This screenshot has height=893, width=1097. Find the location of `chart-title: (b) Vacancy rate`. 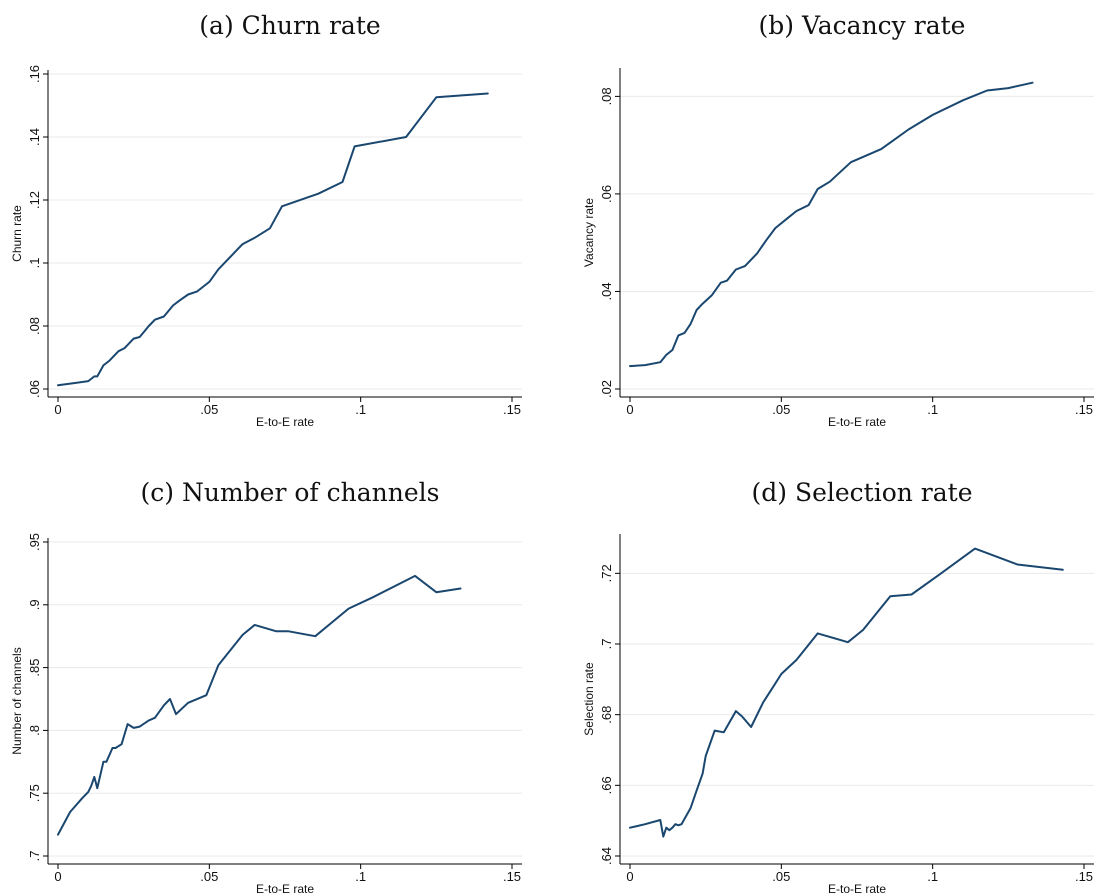

chart-title: (b) Vacancy rate is located at coordinates (862, 25).